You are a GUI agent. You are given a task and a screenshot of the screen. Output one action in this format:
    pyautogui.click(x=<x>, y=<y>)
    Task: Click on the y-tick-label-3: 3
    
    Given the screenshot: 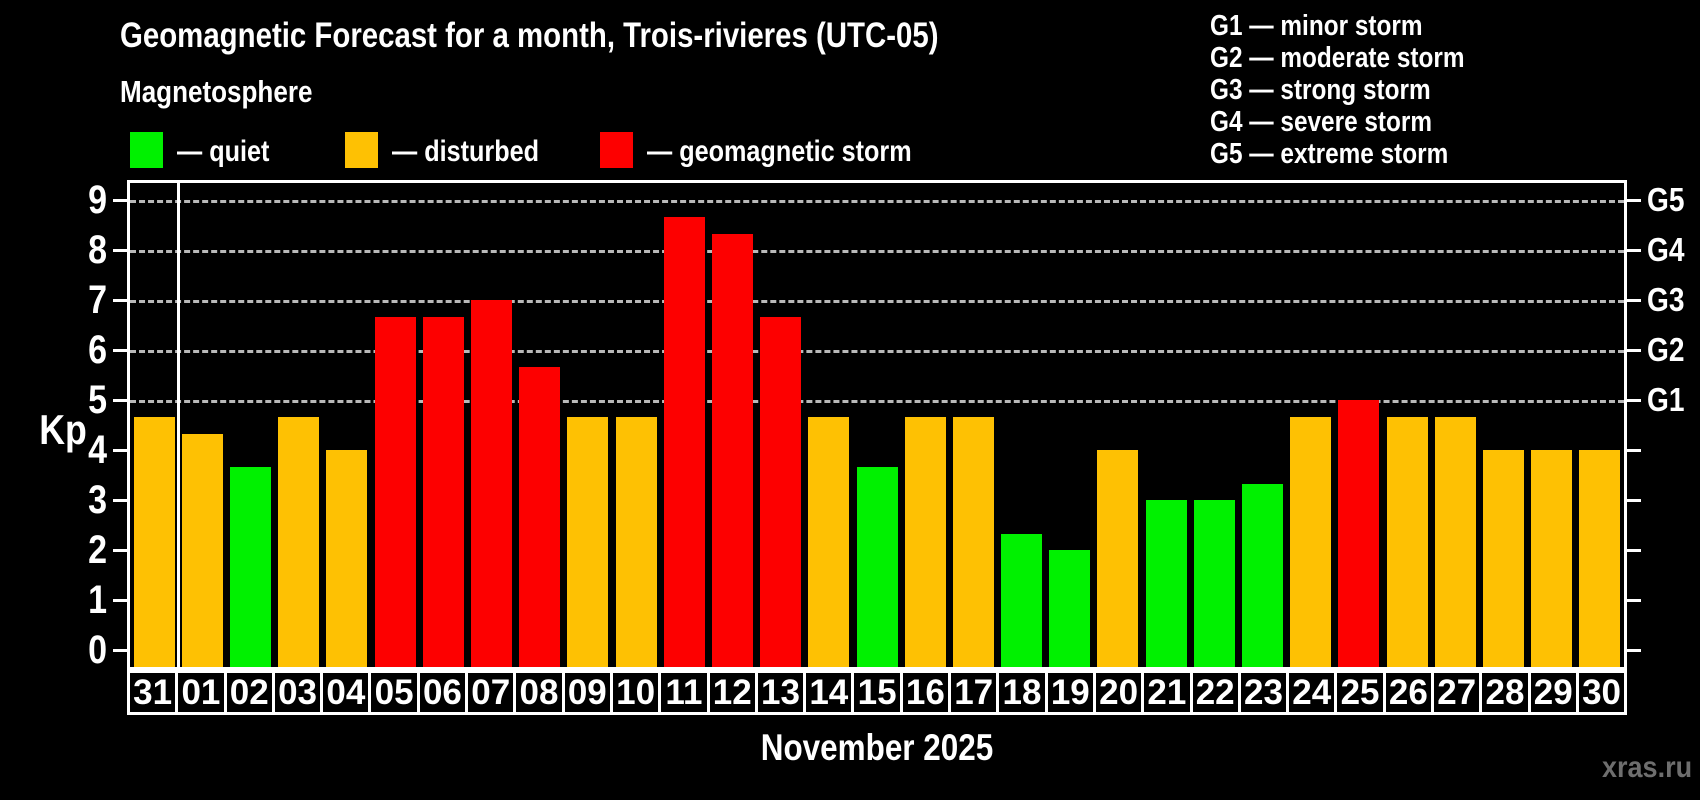 What is the action you would take?
    pyautogui.click(x=97, y=500)
    